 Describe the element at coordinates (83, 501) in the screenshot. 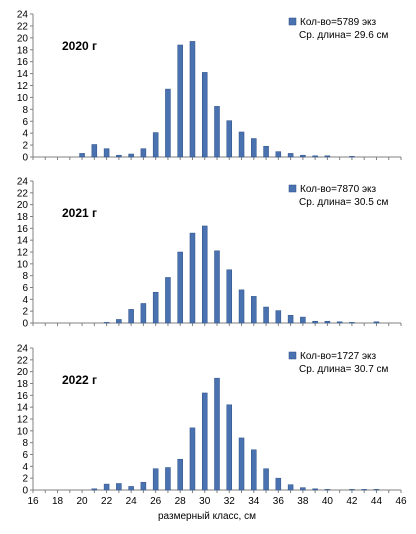

I see `x-tick-label: 20` at that location.